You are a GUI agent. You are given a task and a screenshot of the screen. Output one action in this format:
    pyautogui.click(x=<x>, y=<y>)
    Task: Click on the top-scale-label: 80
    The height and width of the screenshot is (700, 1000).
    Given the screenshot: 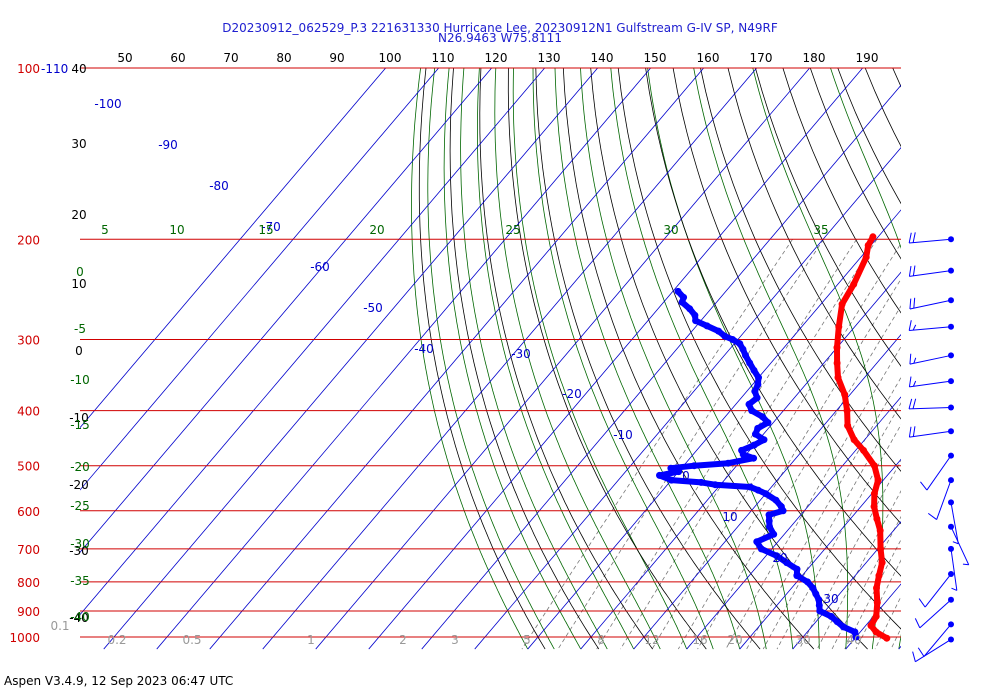 What is the action you would take?
    pyautogui.click(x=283, y=58)
    